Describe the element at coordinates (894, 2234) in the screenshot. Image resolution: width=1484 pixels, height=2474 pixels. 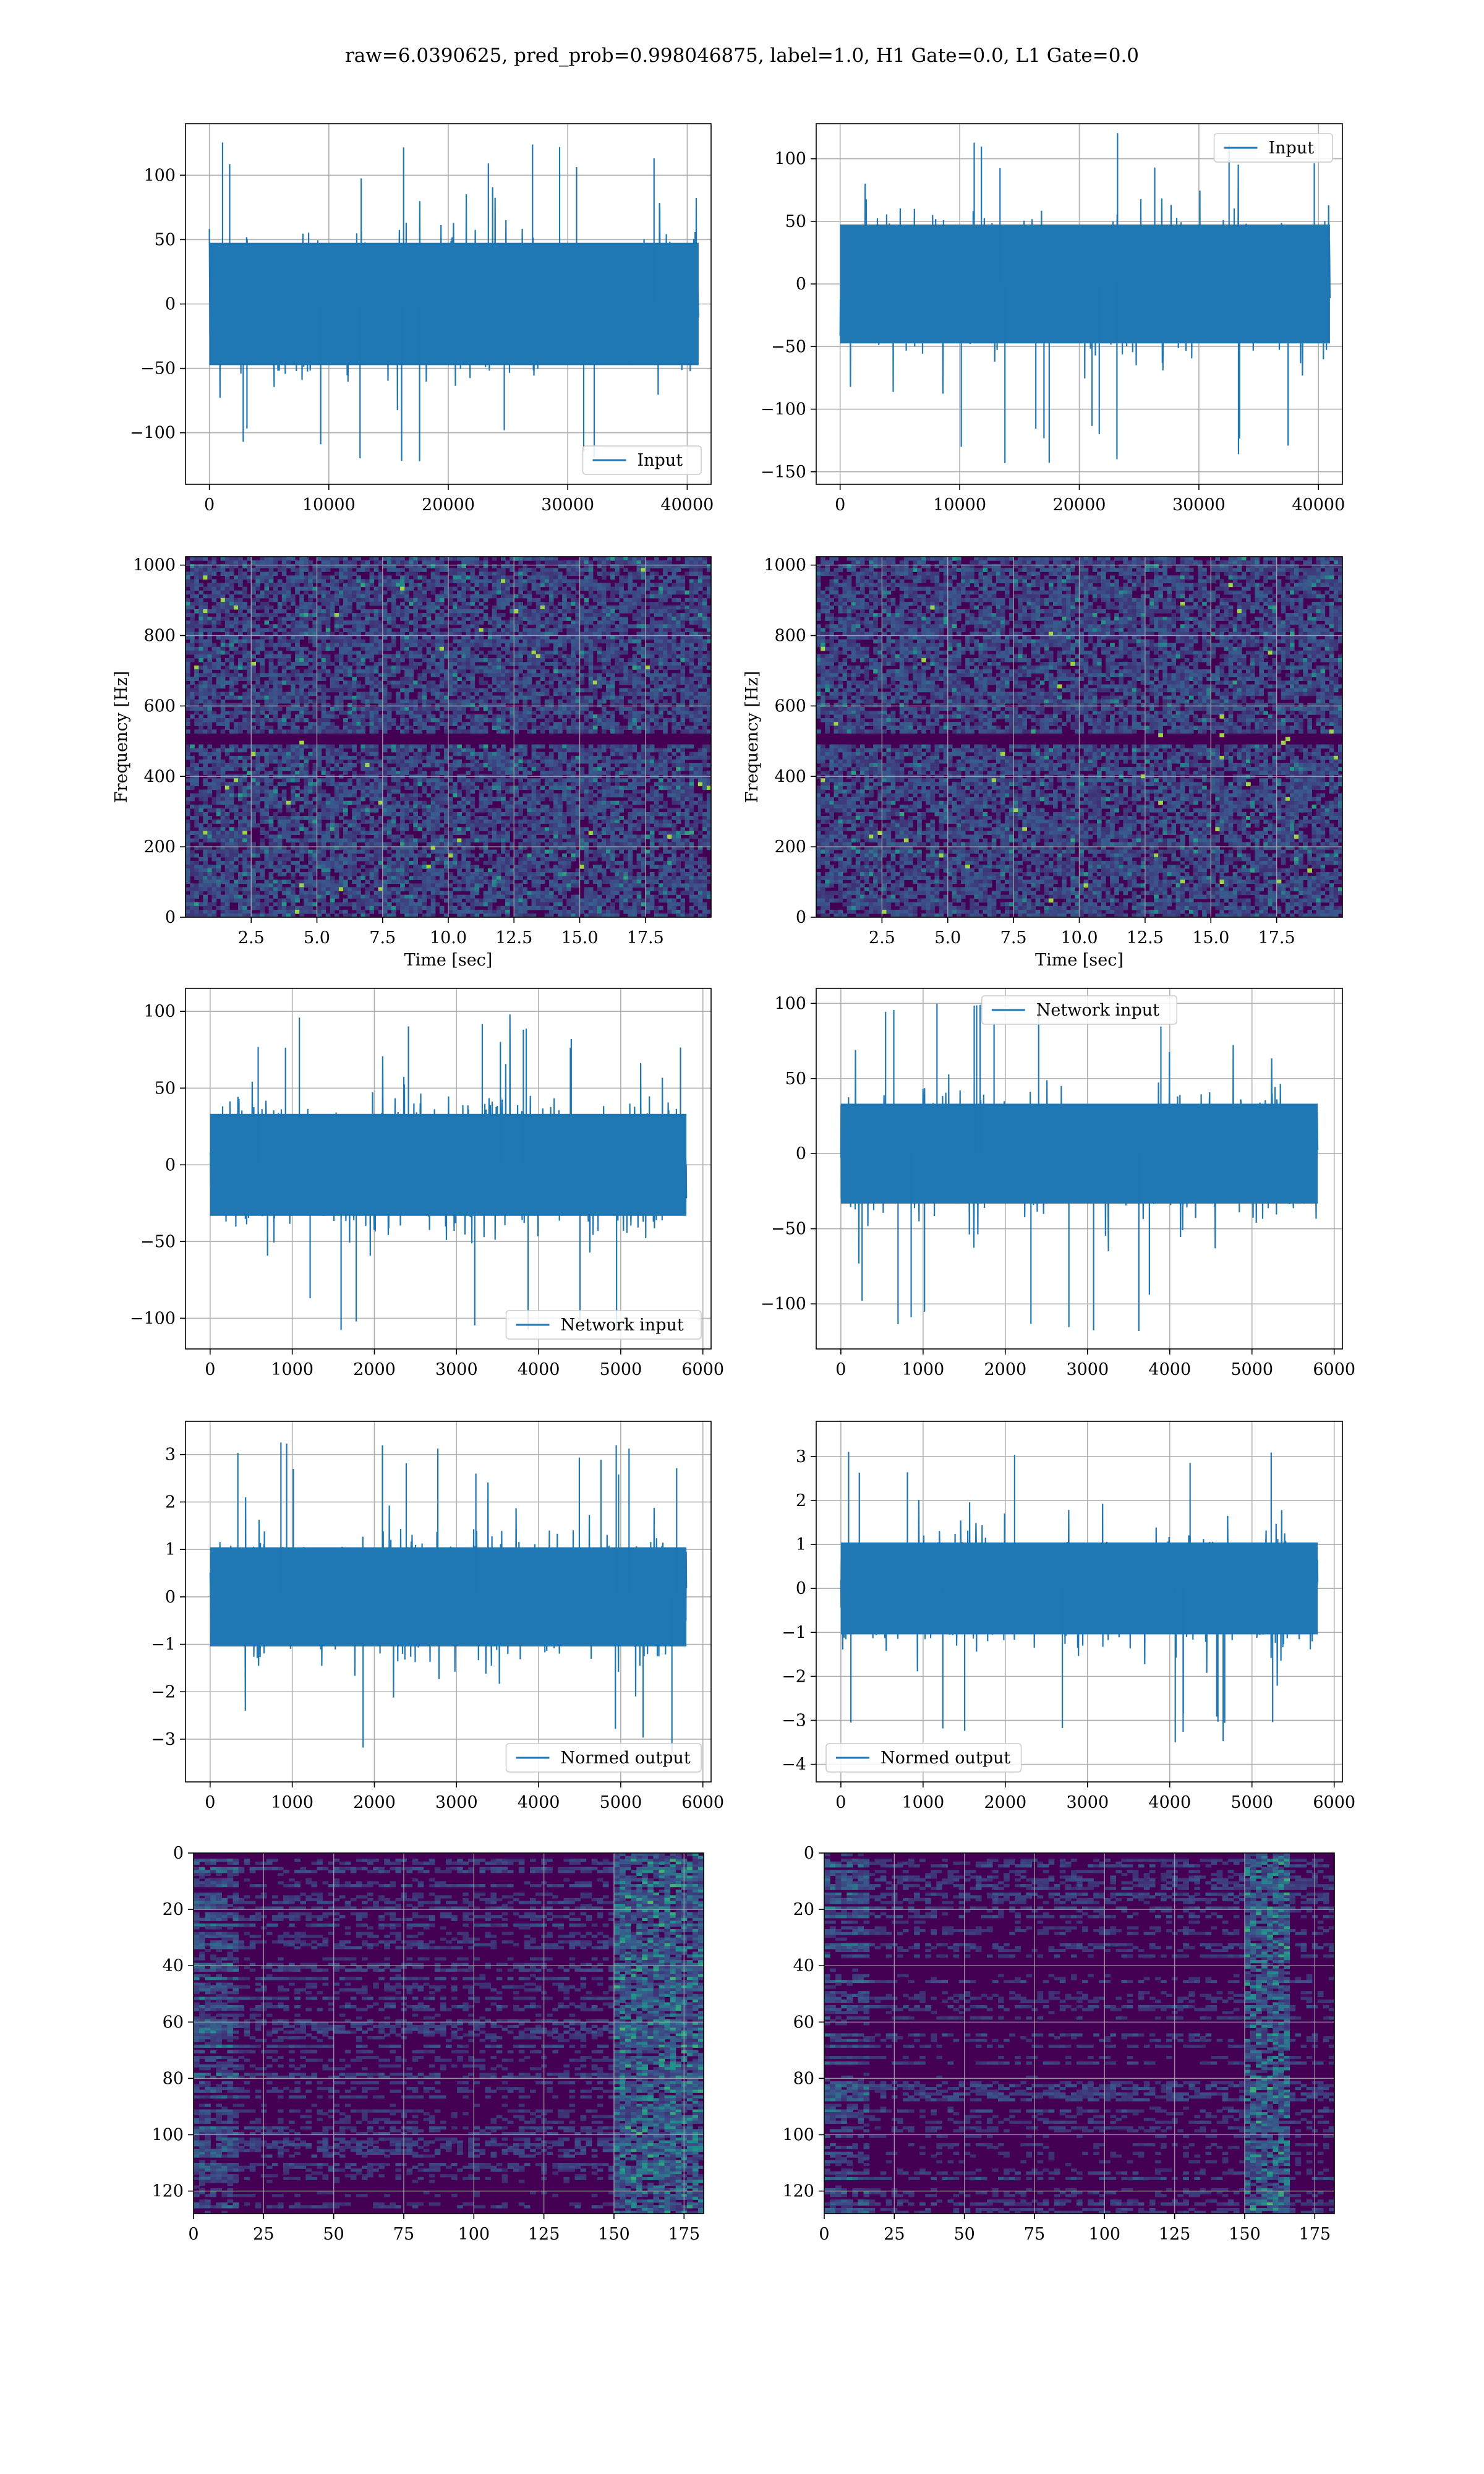
I see `x-tick-label: 25` at that location.